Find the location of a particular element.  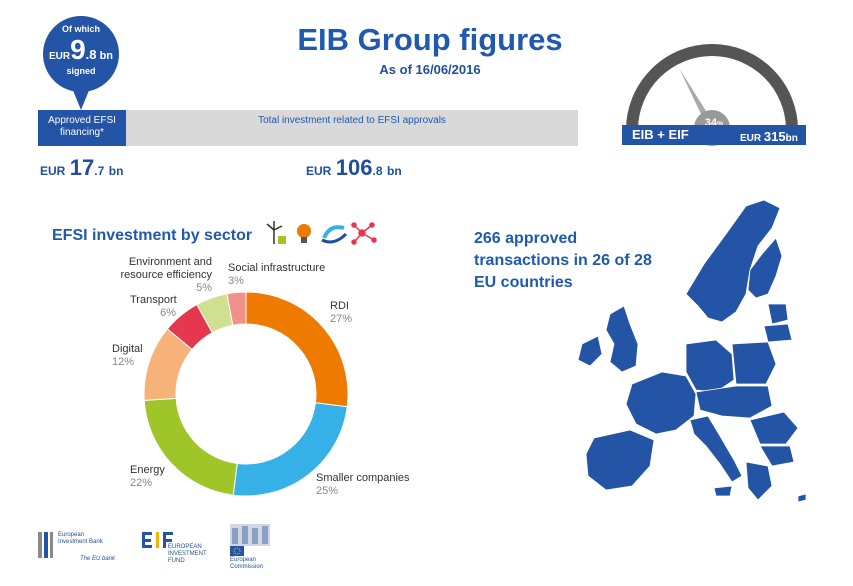

page-title: EIB Group figures is located at coordinates (430, 39).